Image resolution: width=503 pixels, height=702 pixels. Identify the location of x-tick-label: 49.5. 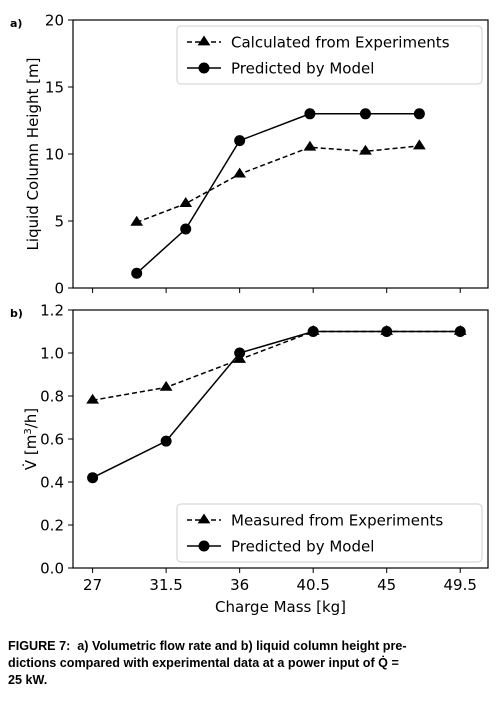
(460, 585).